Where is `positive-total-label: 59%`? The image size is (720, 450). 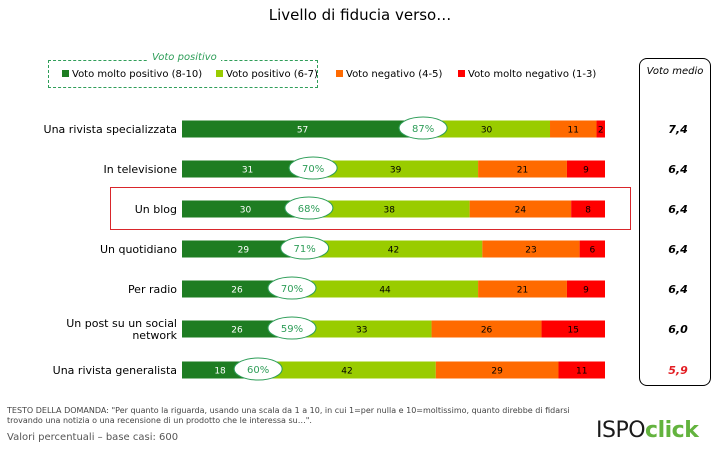 positive-total-label: 59% is located at coordinates (292, 329).